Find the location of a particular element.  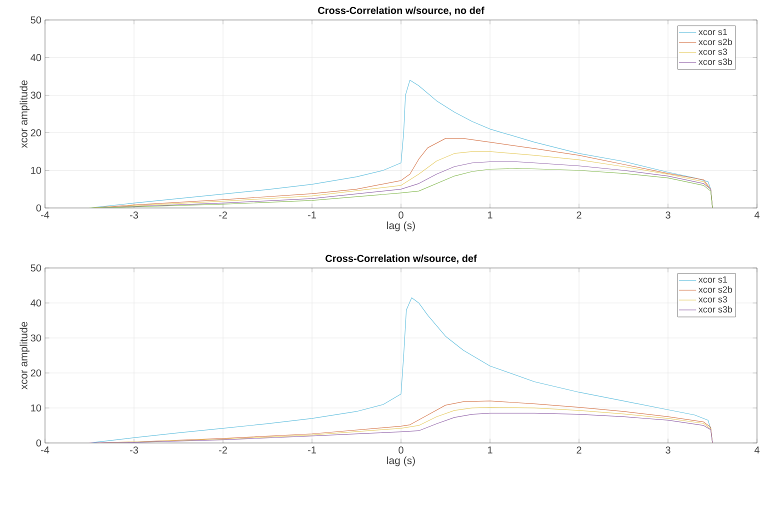

chart-title: Cross-Correlation w/source, def is located at coordinates (401, 259).